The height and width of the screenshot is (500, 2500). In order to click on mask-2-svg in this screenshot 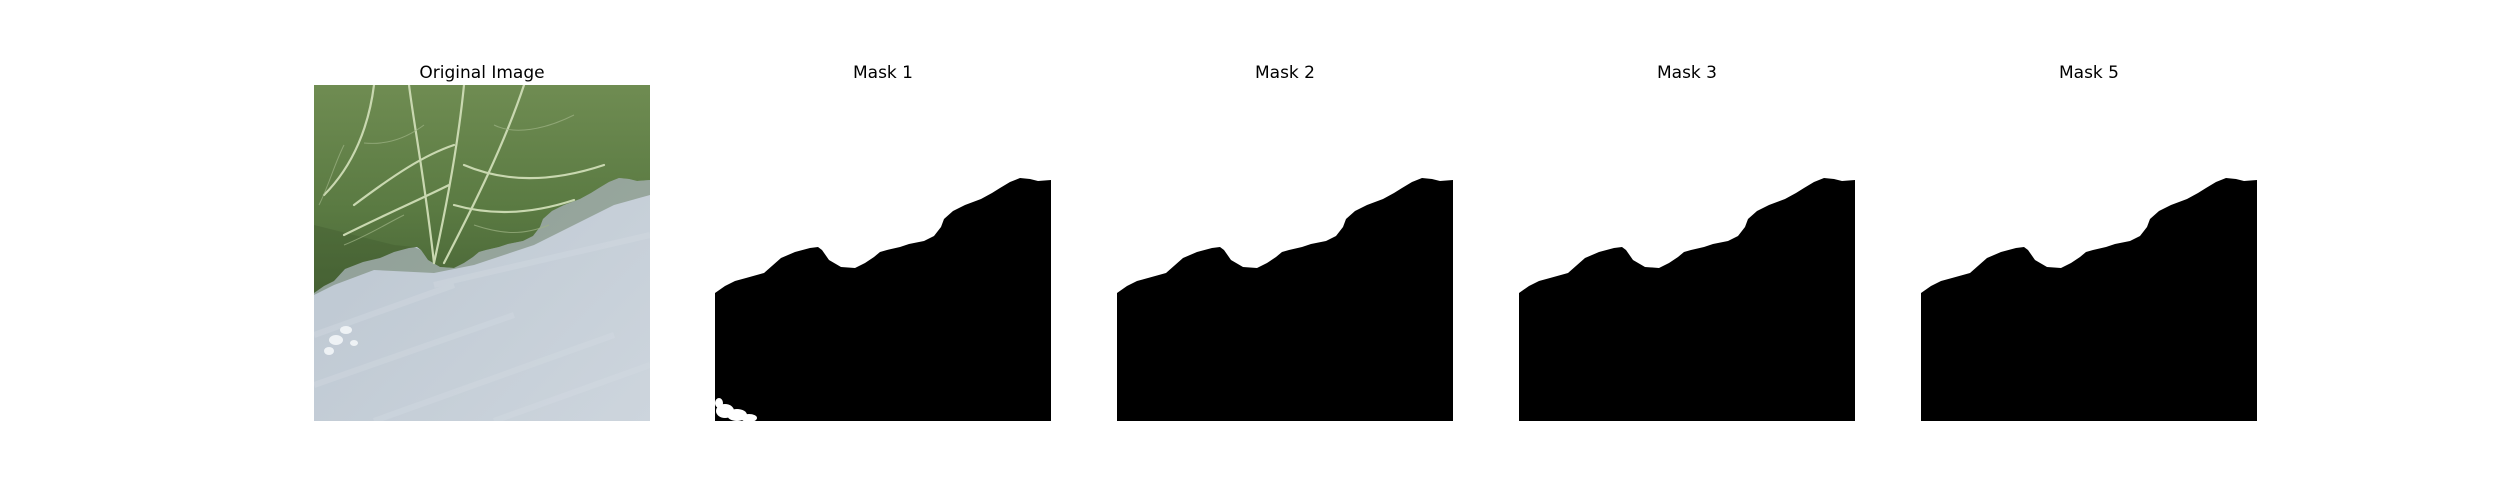, I will do `click(1285, 253)`.